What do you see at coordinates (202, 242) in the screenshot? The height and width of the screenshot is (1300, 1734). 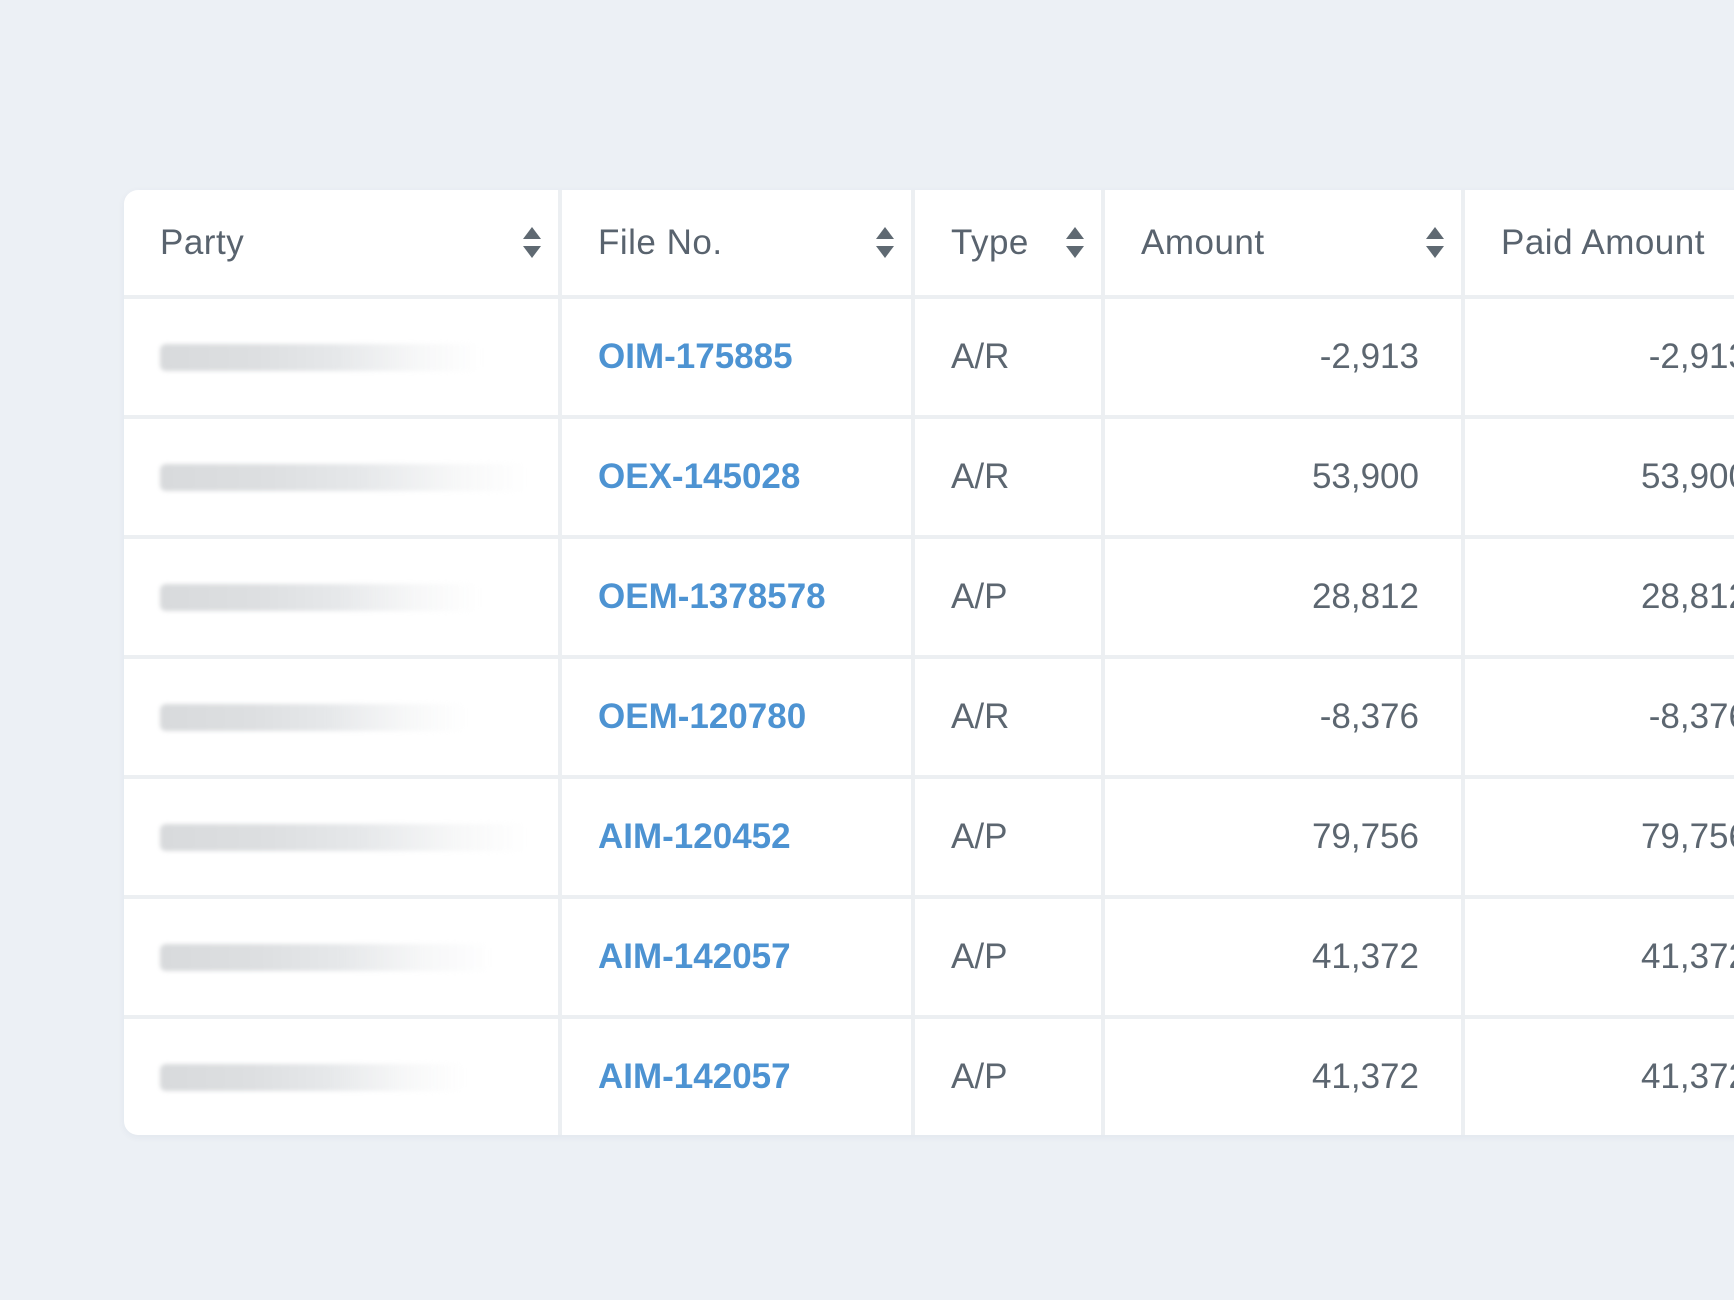 I see `column-header-label: Party` at bounding box center [202, 242].